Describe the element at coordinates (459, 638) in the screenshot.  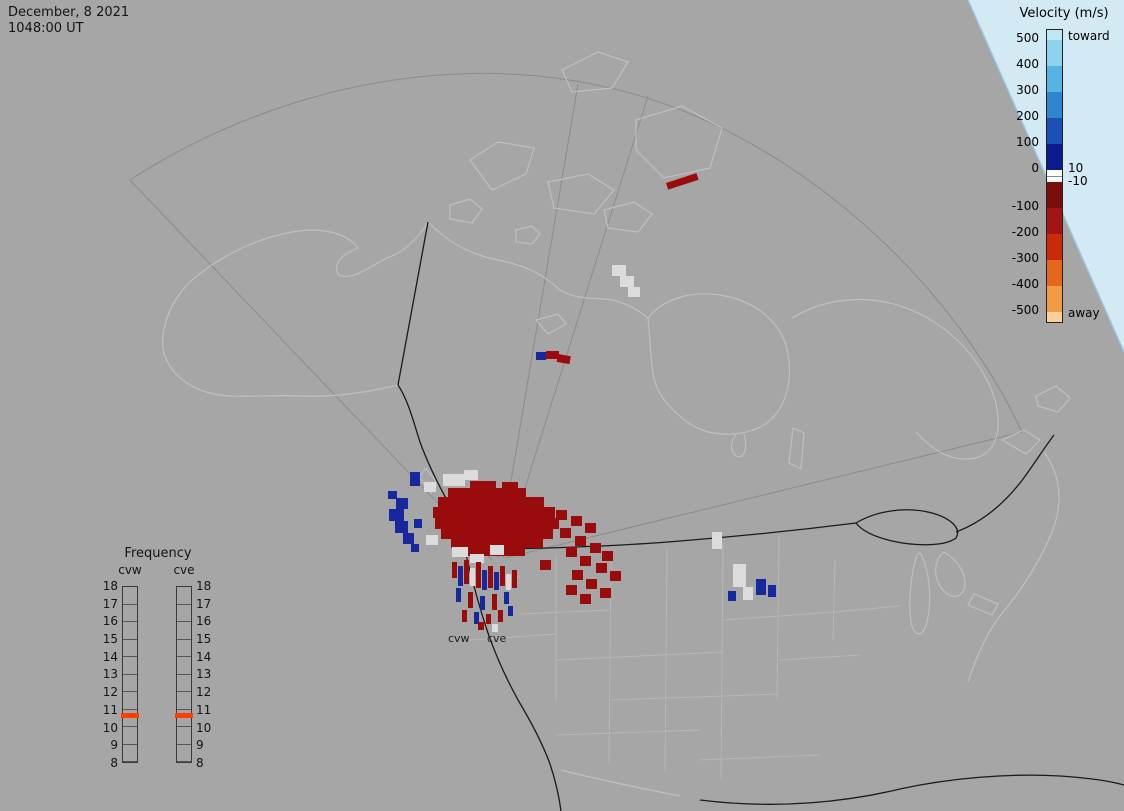
I see `site-label-cvw: cvw` at that location.